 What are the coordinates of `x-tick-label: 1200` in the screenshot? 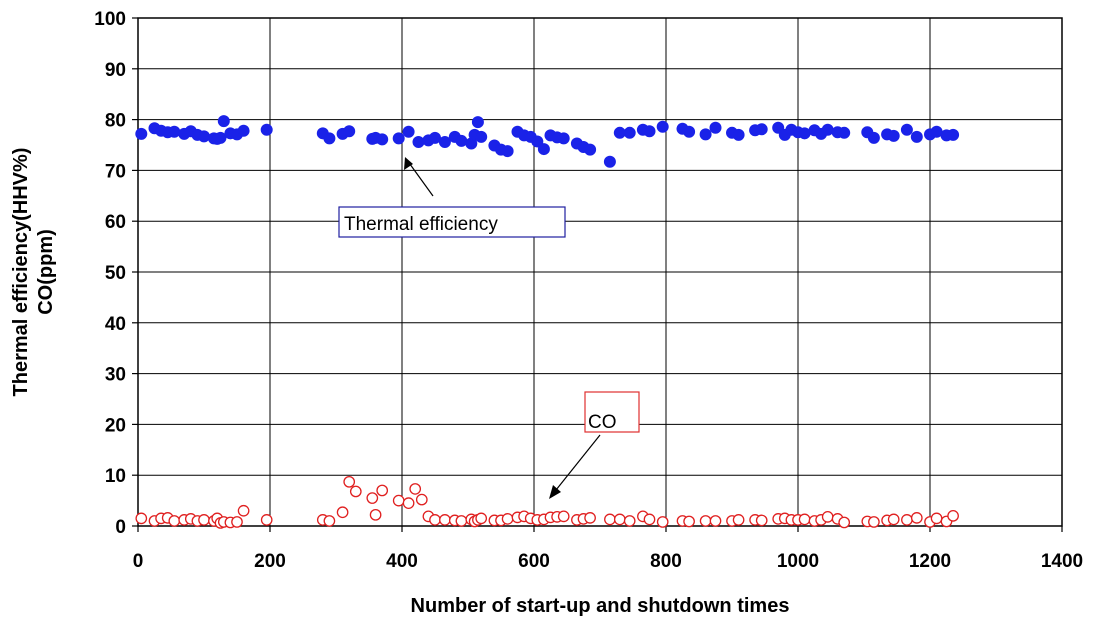 It's located at (930, 561).